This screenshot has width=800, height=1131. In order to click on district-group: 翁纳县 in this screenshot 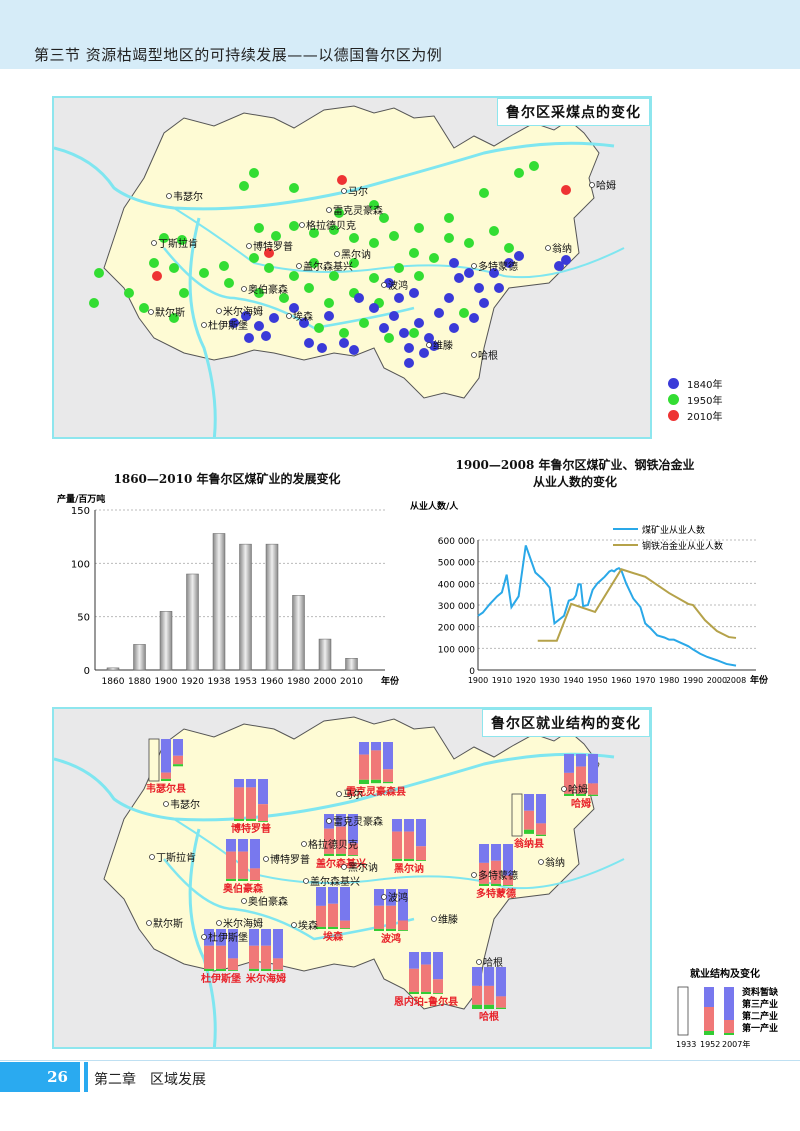, I will do `click(528, 821)`.